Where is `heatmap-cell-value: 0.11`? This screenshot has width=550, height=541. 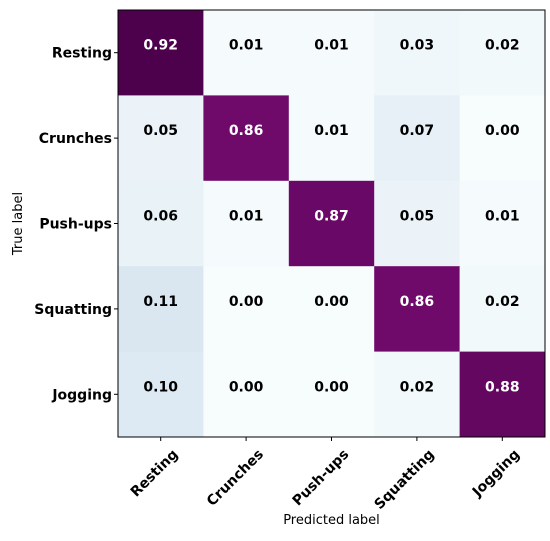
heatmap-cell-value: 0.11 is located at coordinates (160, 302).